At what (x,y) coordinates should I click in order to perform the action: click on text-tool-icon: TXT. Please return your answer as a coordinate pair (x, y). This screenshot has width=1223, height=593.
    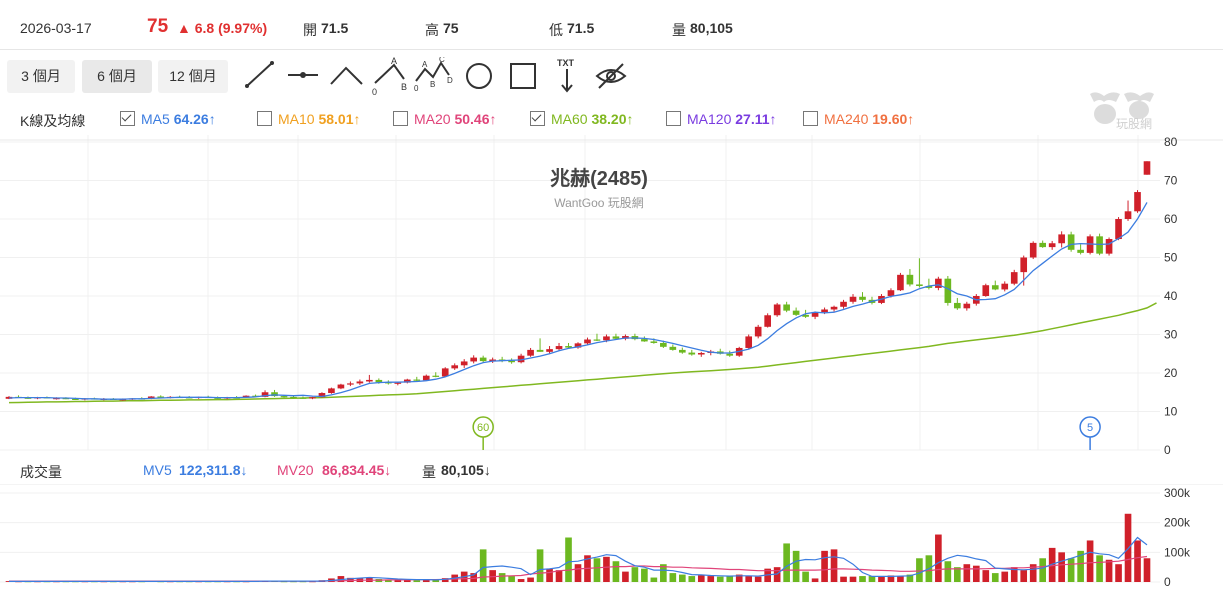
    Looking at the image, I should click on (567, 77).